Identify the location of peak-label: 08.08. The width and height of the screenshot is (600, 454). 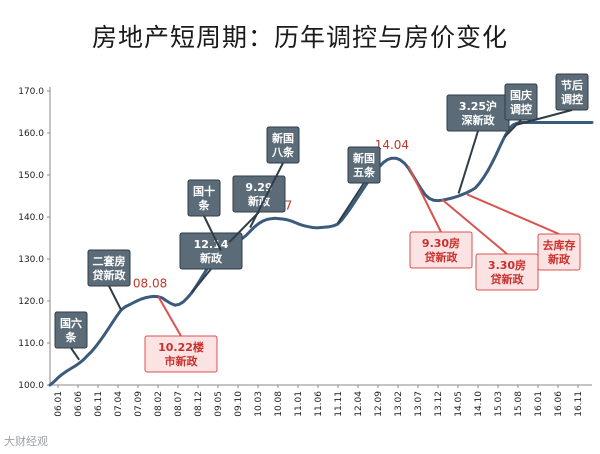
(150, 283).